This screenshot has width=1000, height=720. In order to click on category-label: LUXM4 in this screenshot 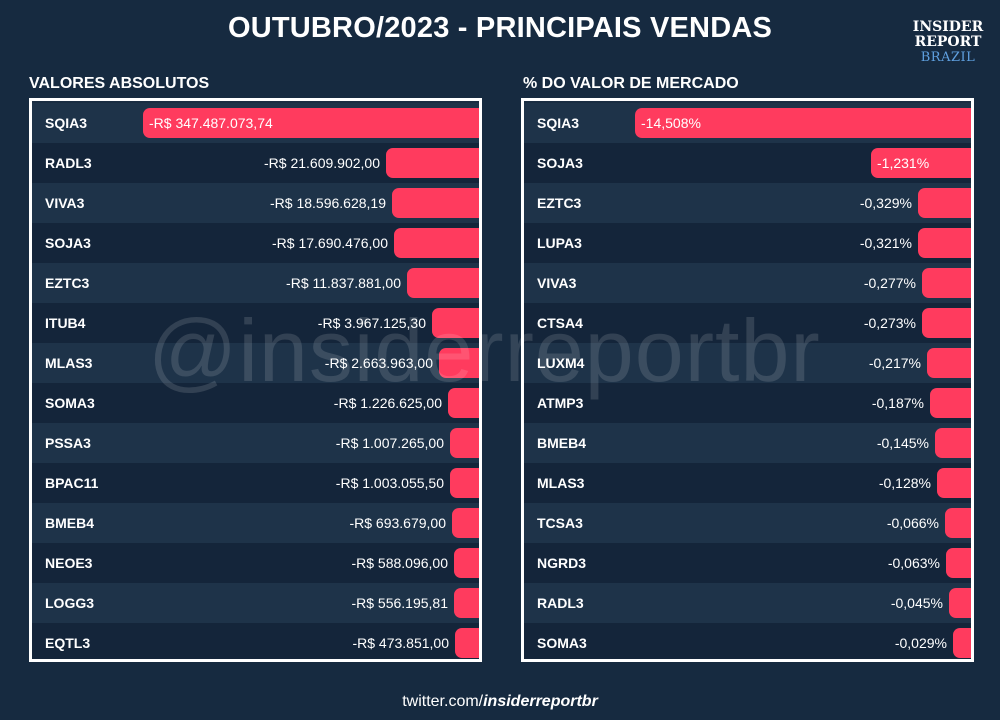, I will do `click(561, 363)`.